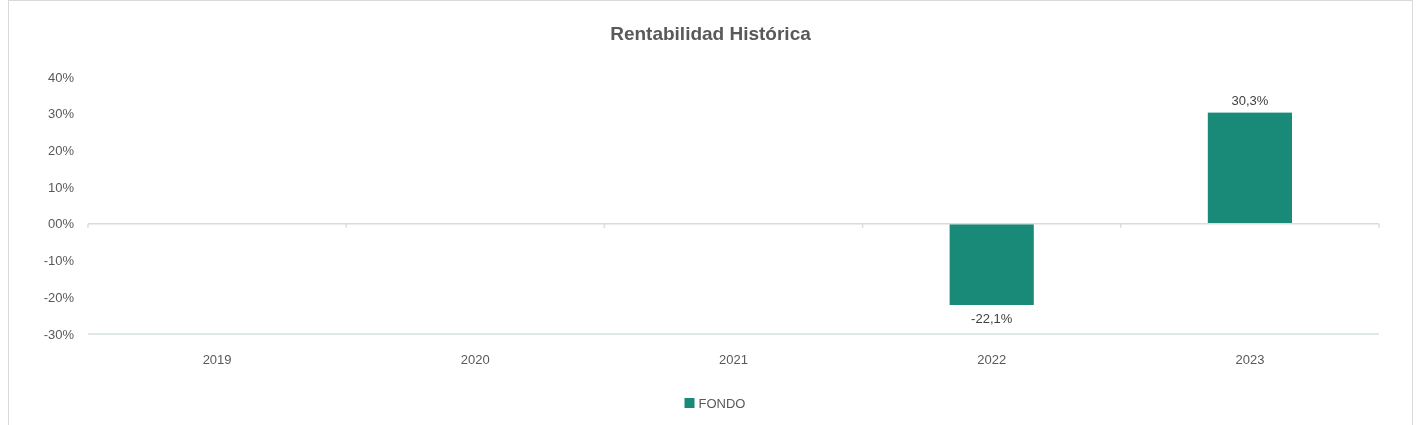 Image resolution: width=1421 pixels, height=425 pixels. What do you see at coordinates (475, 359) in the screenshot?
I see `x-tick-label: 2020` at bounding box center [475, 359].